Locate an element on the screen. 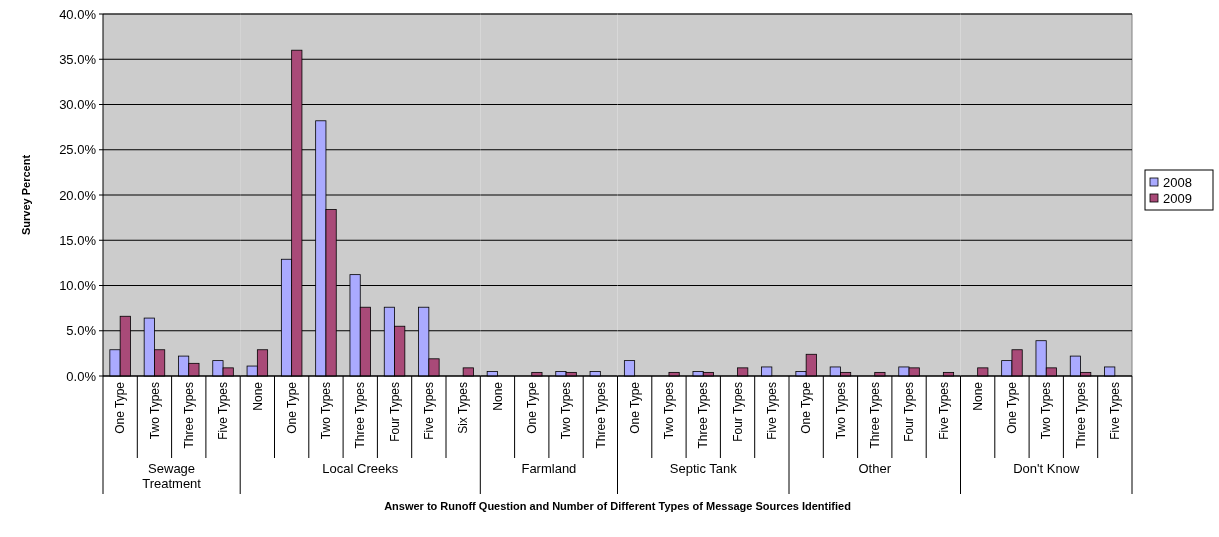  y-tick-label: 35.0% is located at coordinates (78, 59).